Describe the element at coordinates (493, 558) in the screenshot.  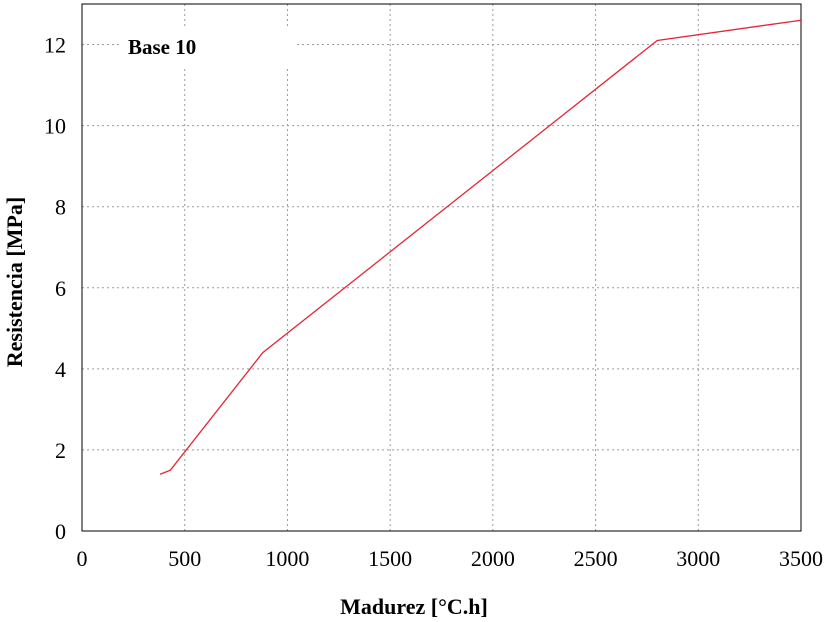
I see `x-tick-label: 2000` at that location.